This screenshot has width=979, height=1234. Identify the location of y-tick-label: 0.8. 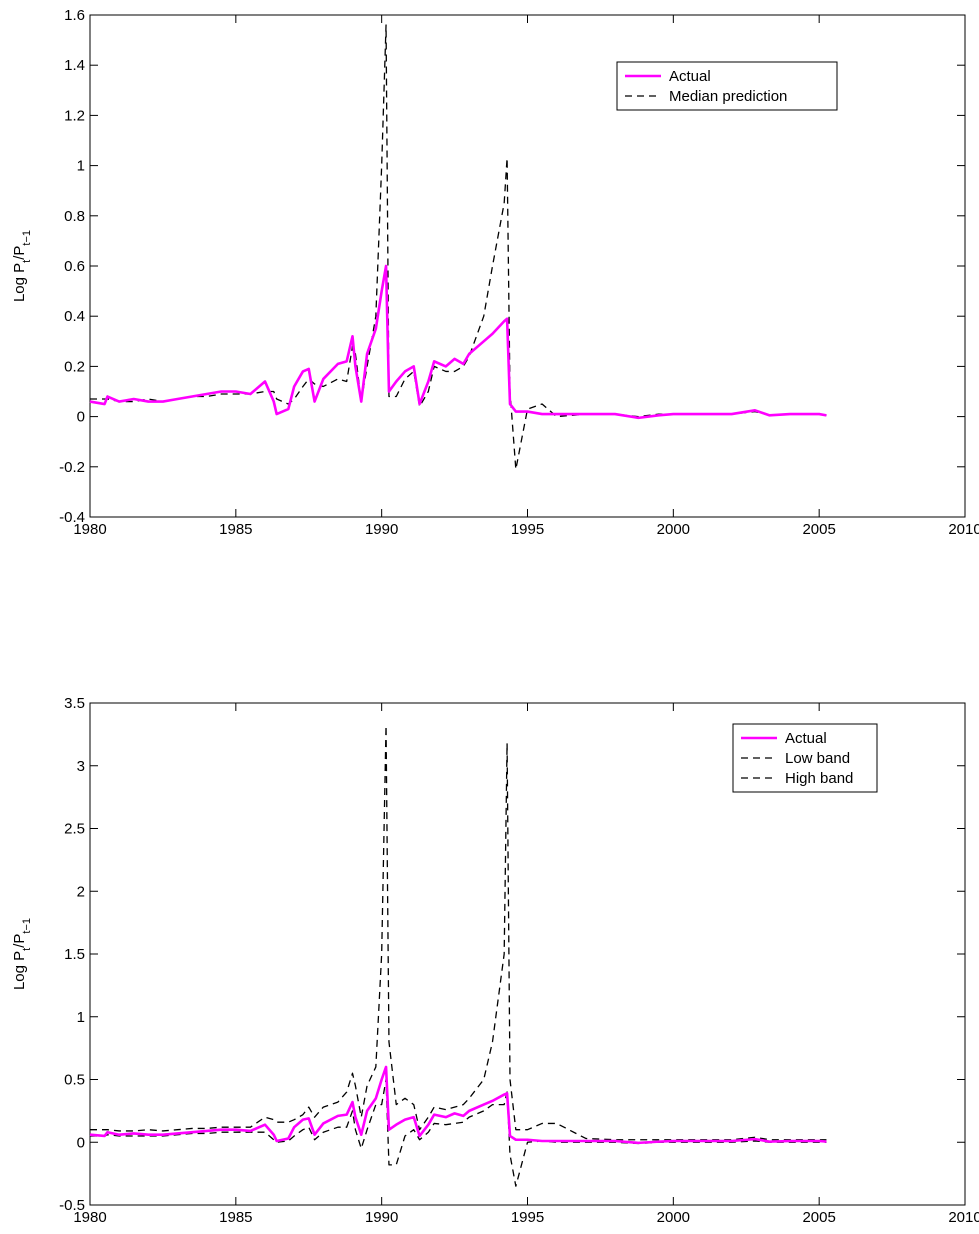
(74, 216).